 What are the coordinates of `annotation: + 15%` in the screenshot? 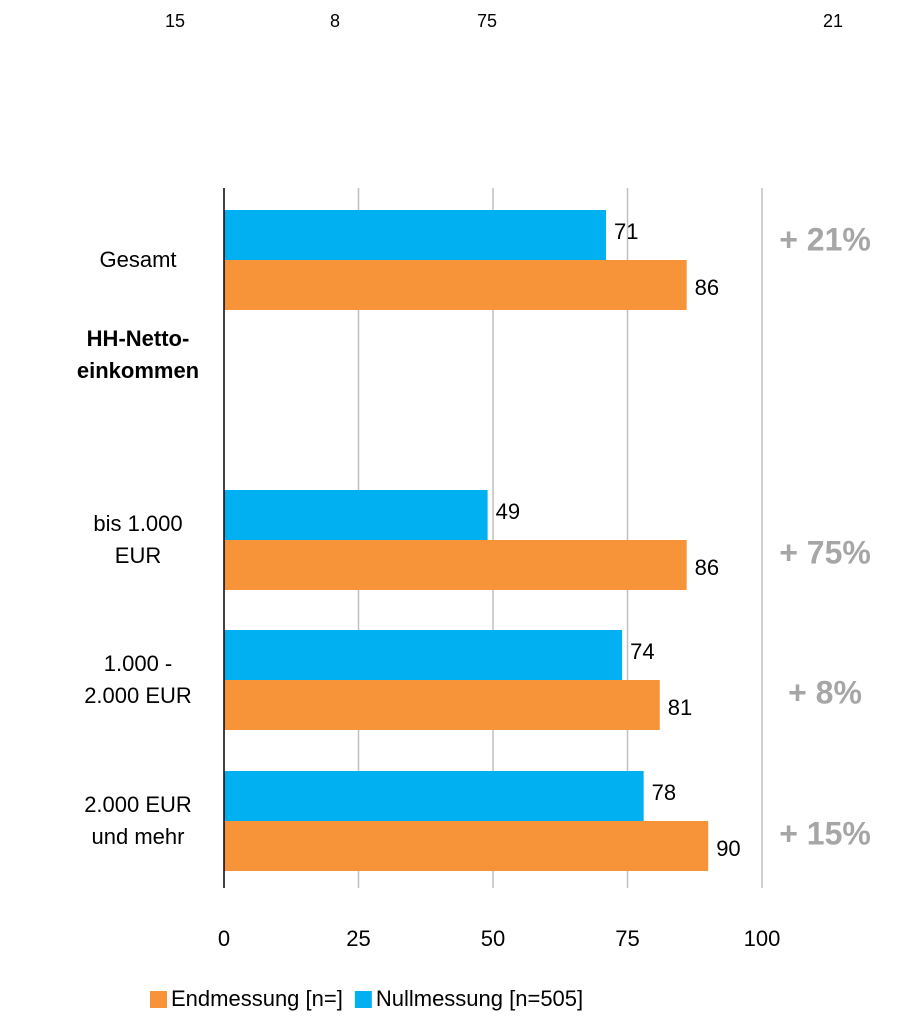 It's located at (825, 833).